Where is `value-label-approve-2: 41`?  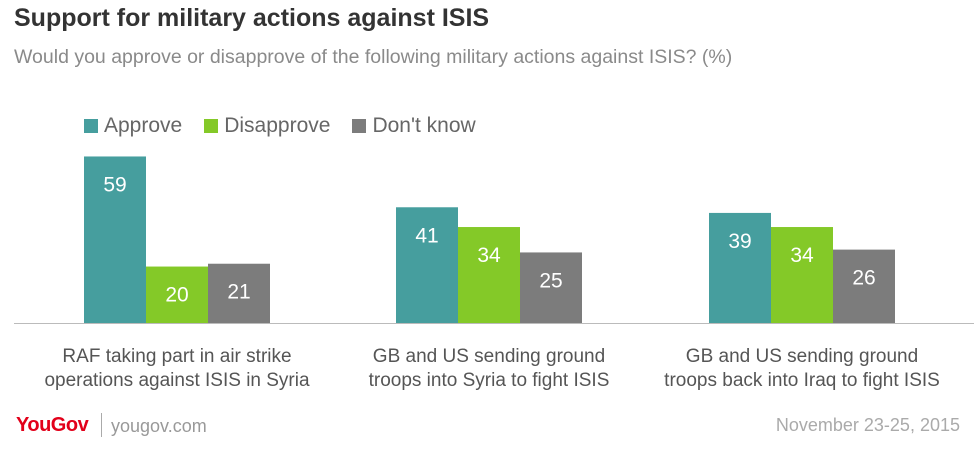
value-label-approve-2: 41 is located at coordinates (426, 235).